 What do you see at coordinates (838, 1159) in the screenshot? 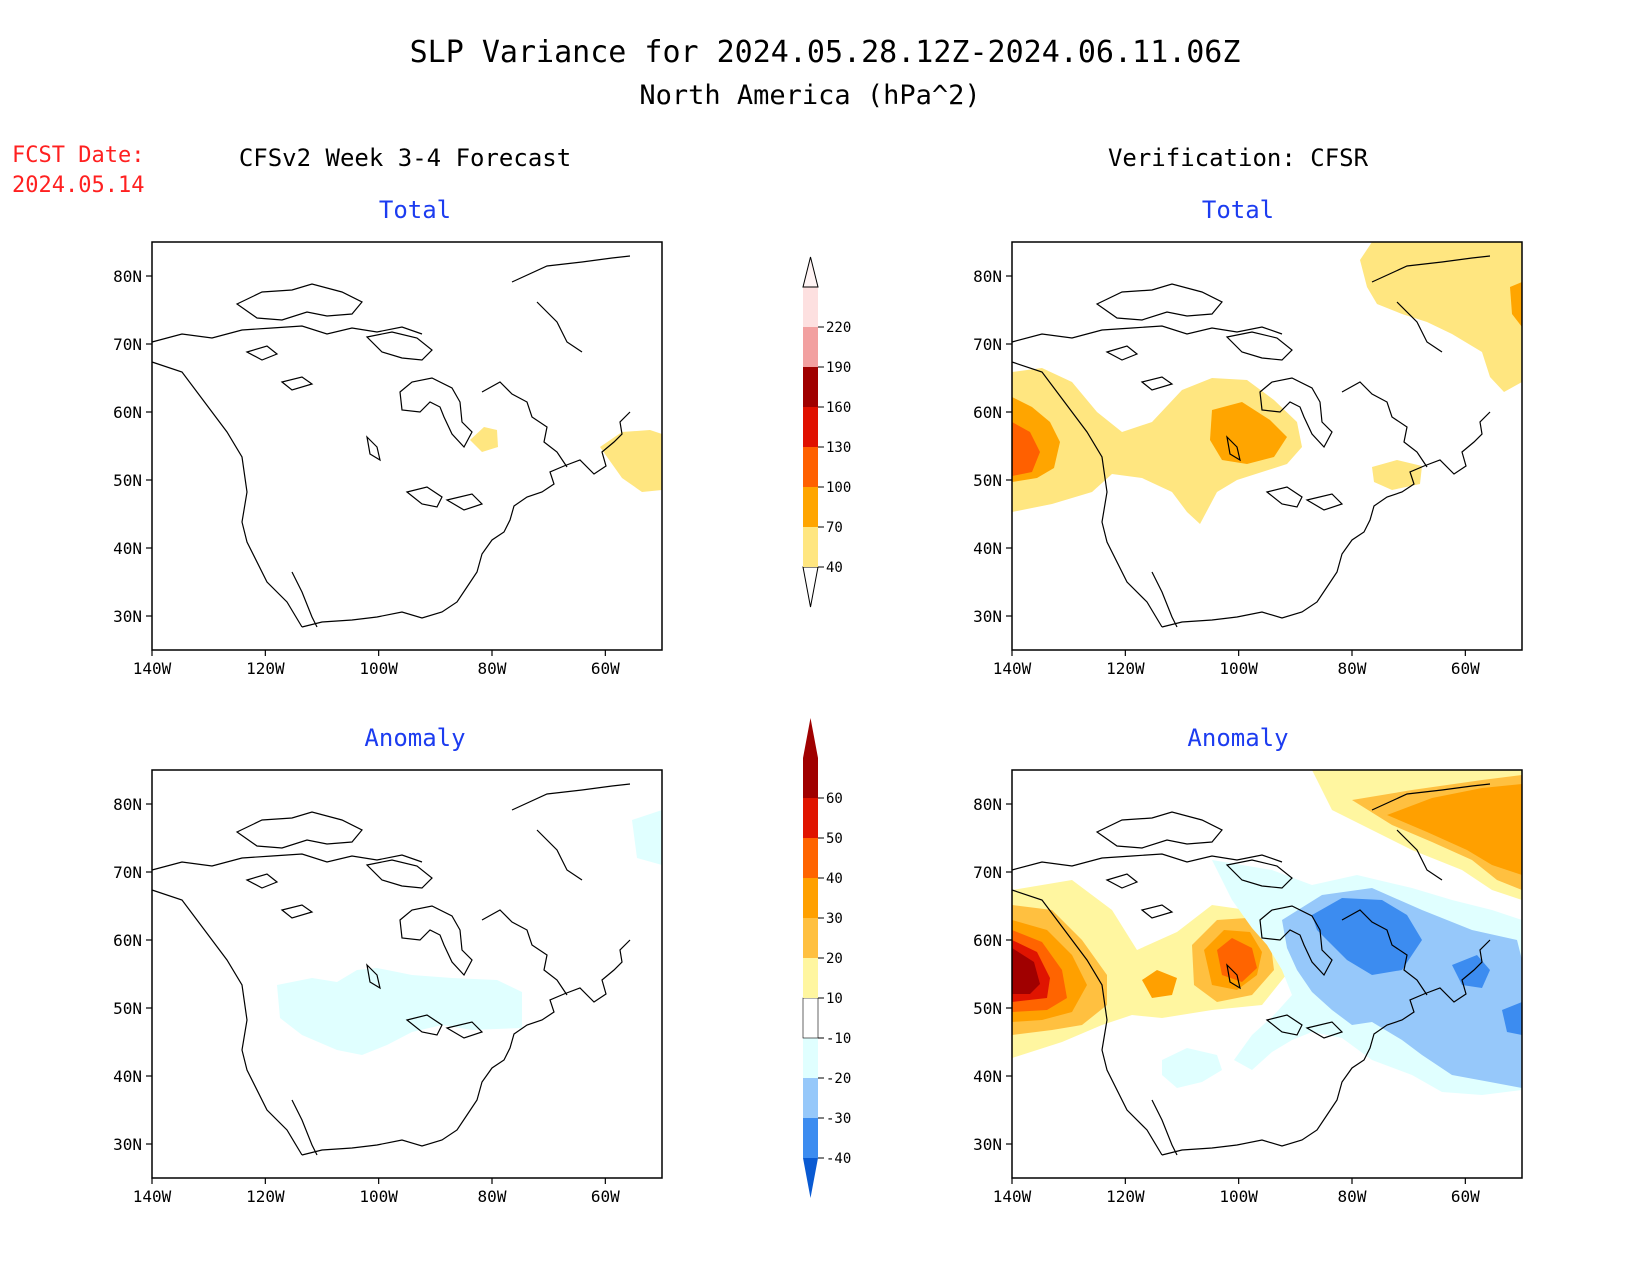
I see `colorbar-anomaly-label: -40` at bounding box center [838, 1159].